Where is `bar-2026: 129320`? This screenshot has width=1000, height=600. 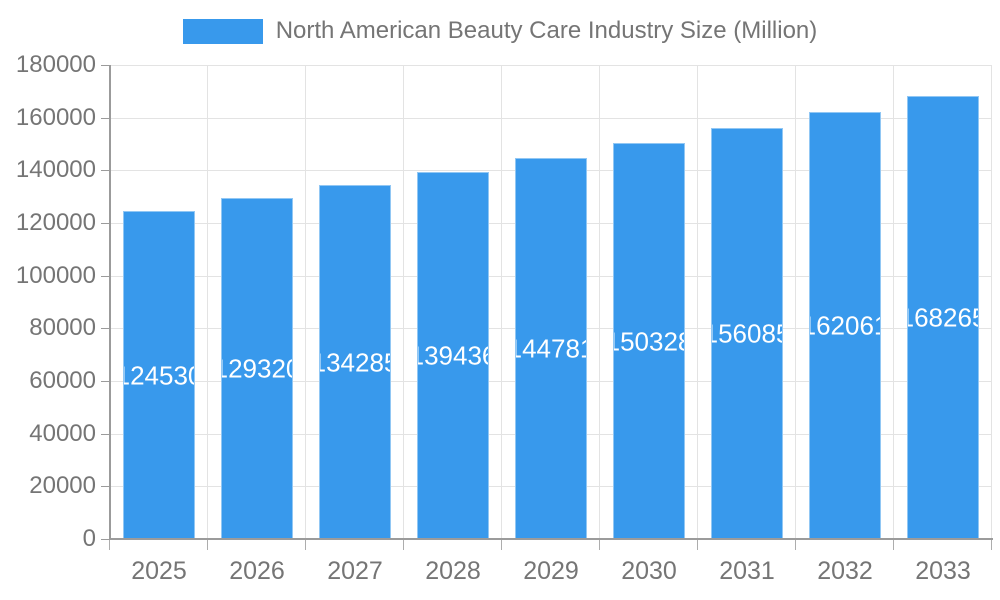
bar-2026: 129320 is located at coordinates (257, 368).